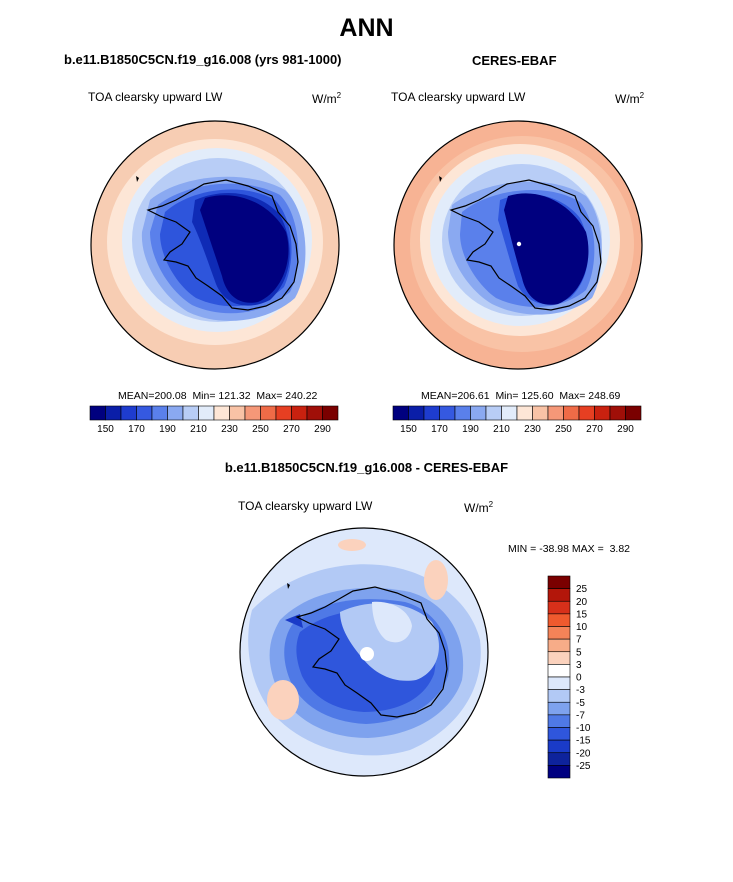 The width and height of the screenshot is (733, 882). What do you see at coordinates (582, 602) in the screenshot?
I see `colorbar-tick-label: 20` at bounding box center [582, 602].